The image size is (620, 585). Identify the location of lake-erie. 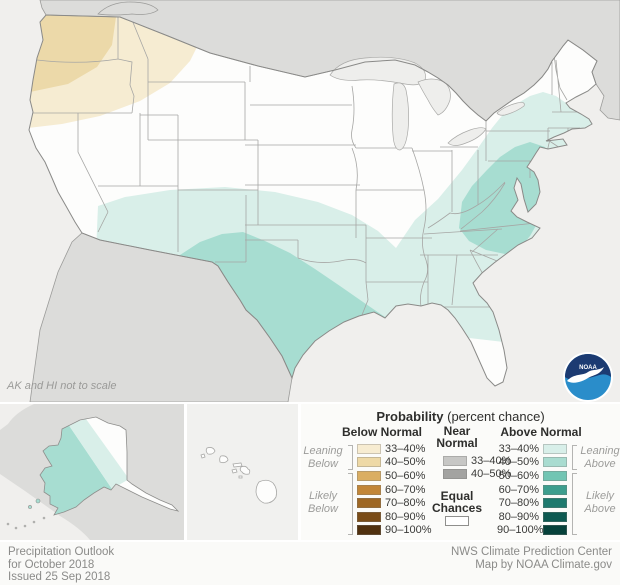
(467, 136).